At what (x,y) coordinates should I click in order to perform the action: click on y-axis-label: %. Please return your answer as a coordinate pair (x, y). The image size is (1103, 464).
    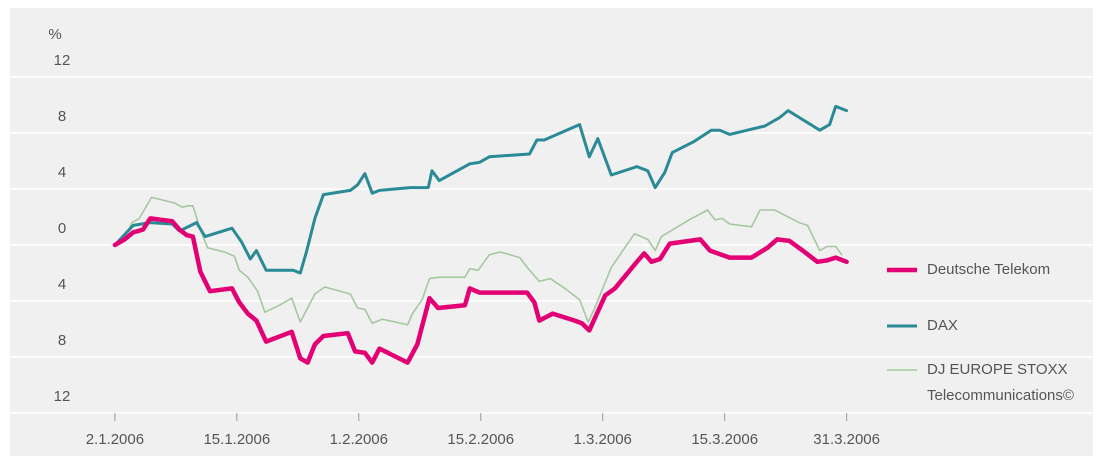
    Looking at the image, I should click on (54, 34).